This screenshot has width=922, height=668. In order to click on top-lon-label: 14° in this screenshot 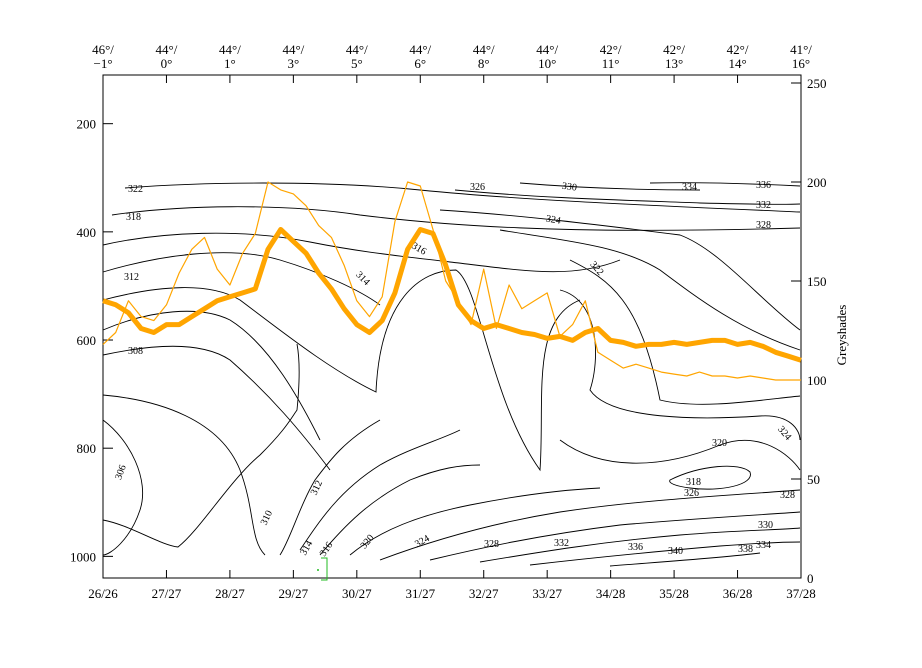, I will do `click(737, 63)`.